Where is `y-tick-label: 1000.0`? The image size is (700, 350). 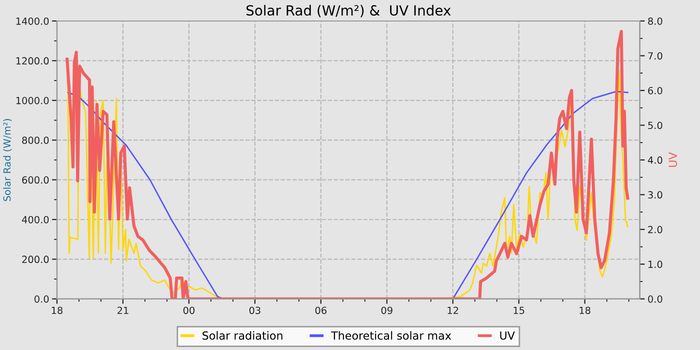 y-tick-label: 1000.0 is located at coordinates (32, 100).